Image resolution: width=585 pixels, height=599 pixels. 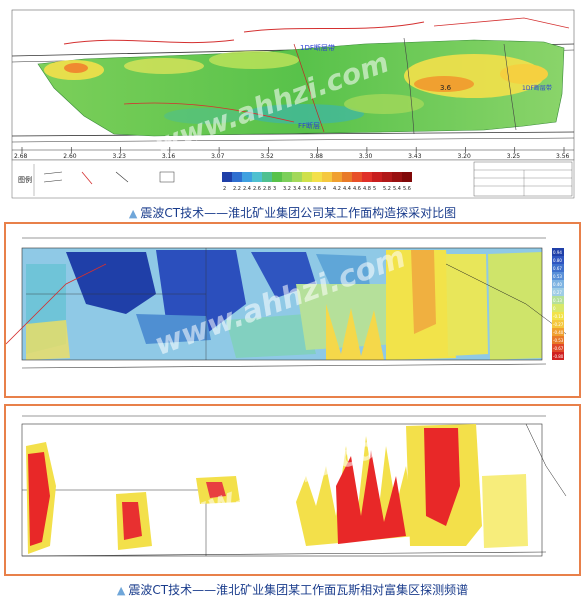 I want to click on scale-label: 4.8, so click(x=367, y=189).